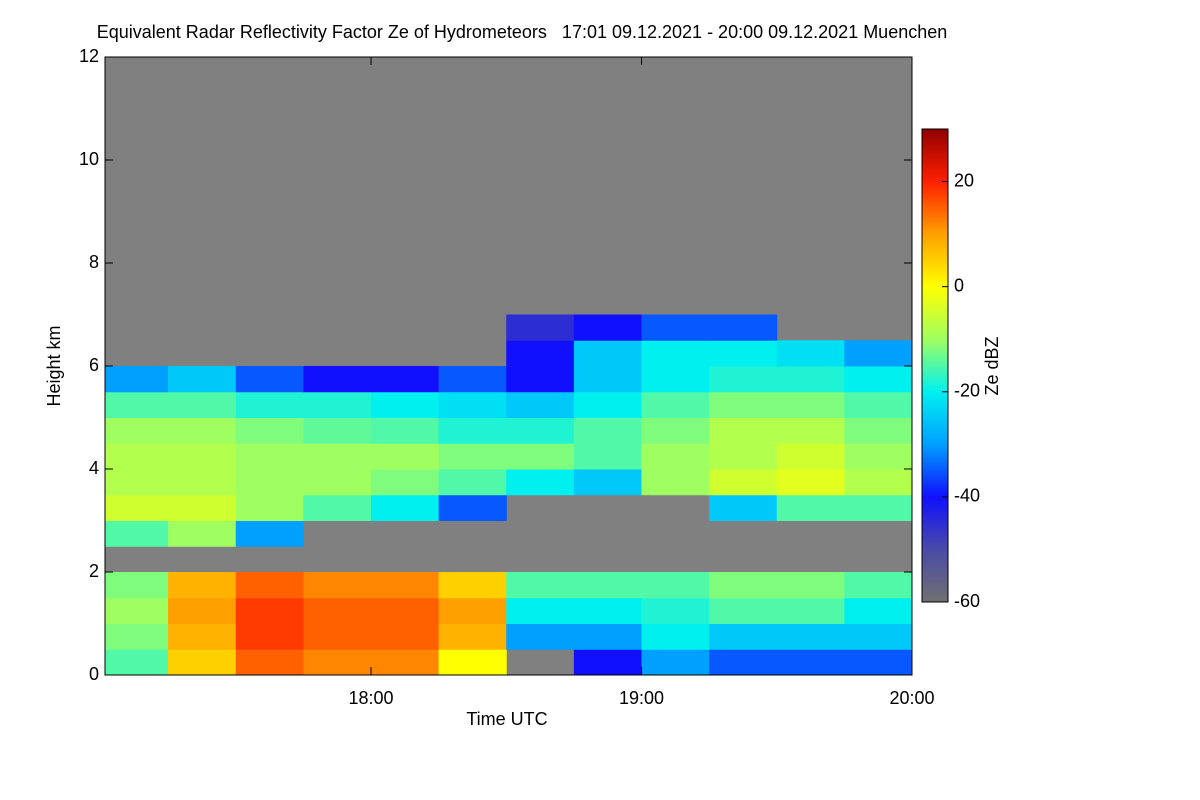 The height and width of the screenshot is (800, 1200). What do you see at coordinates (992, 365) in the screenshot?
I see `colorbar-label: Ze dBZ` at bounding box center [992, 365].